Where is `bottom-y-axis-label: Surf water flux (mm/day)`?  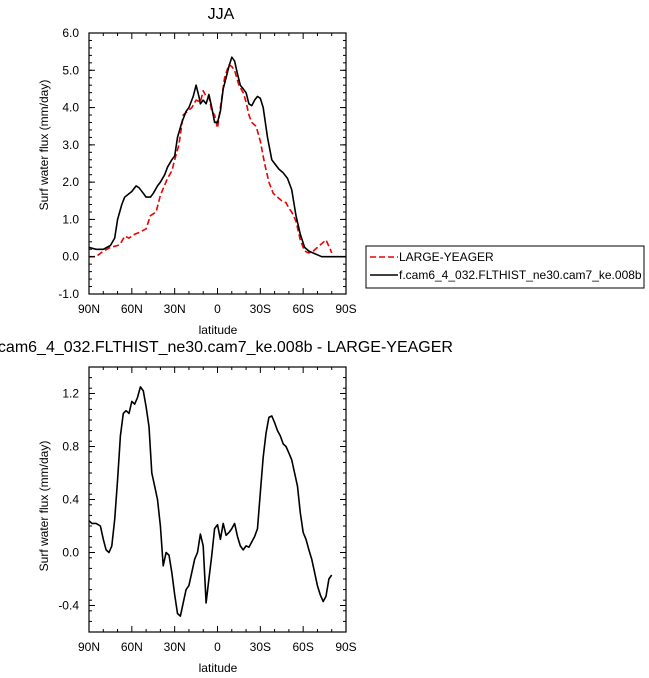
bottom-y-axis-label: Surf water flux (mm/day) is located at coordinates (44, 506).